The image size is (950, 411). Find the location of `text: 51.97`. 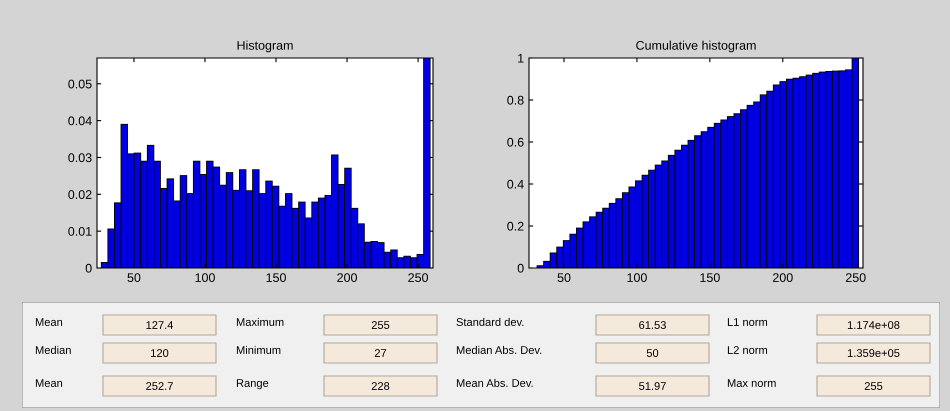

text: 51.97 is located at coordinates (652, 386).